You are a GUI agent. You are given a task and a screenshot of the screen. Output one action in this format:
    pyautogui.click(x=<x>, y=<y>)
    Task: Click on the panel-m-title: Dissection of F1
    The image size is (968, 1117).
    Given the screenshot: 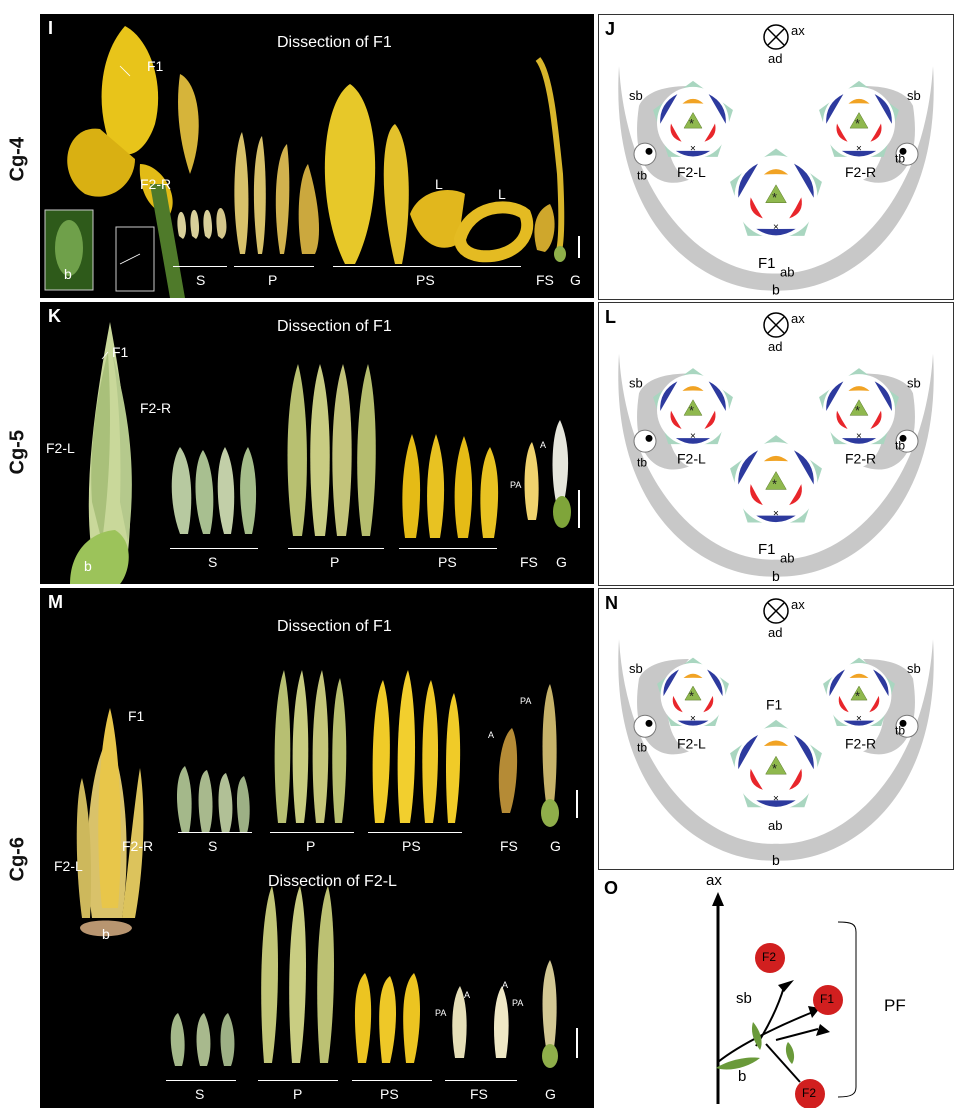 What is the action you would take?
    pyautogui.click(x=334, y=626)
    